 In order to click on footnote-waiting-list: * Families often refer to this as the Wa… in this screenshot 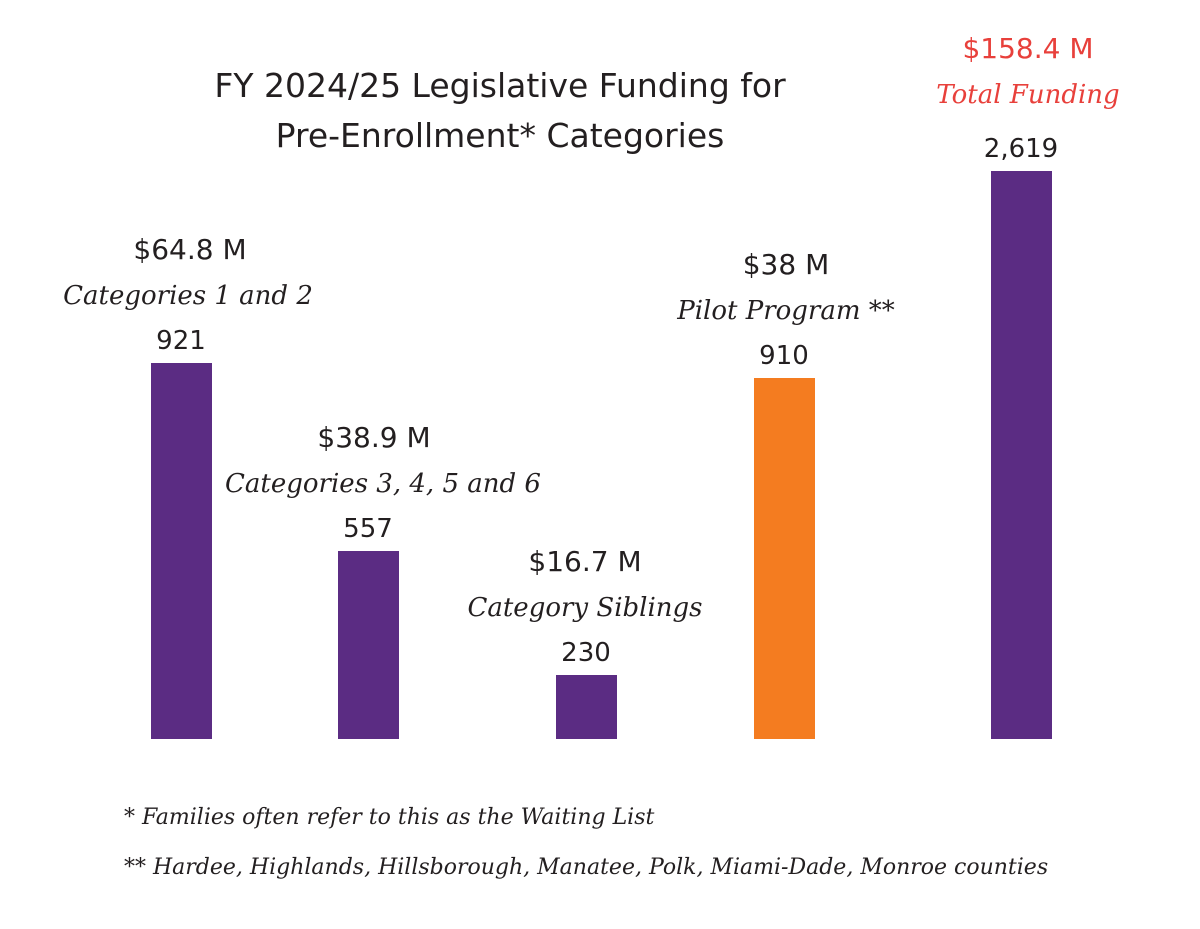, I will do `click(389, 817)`.